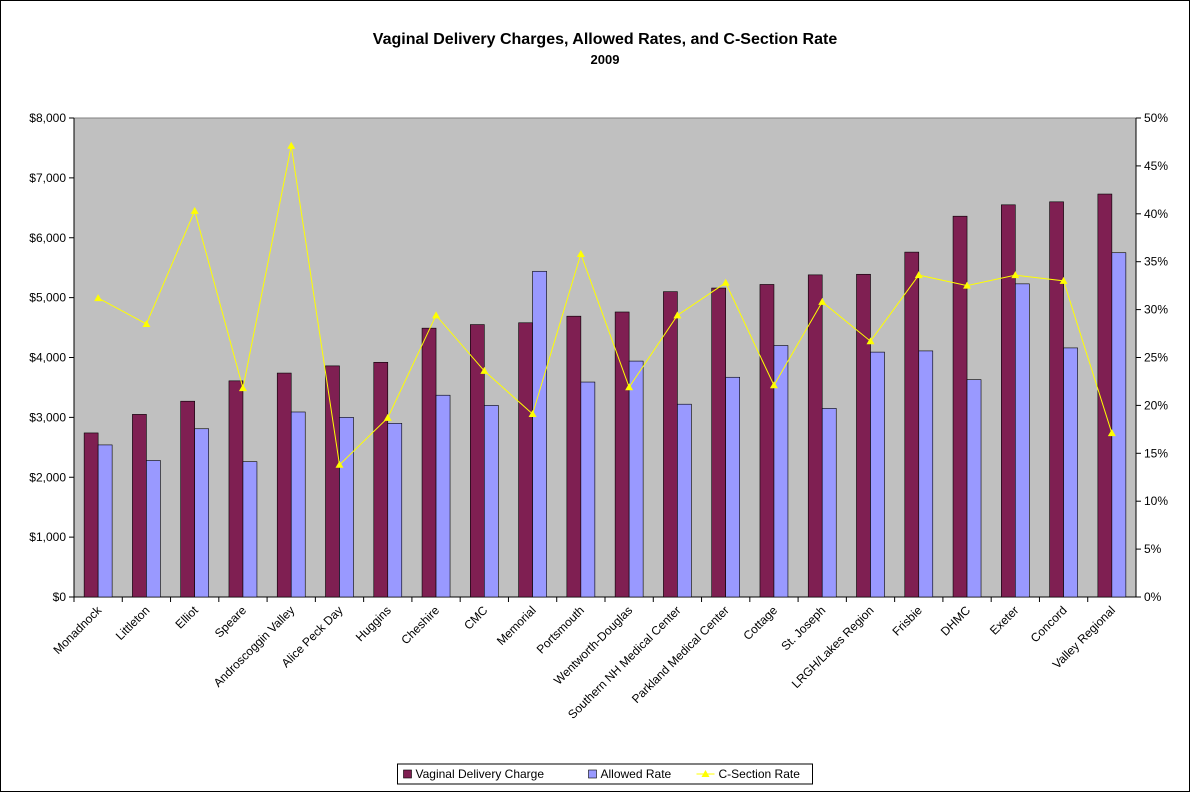 The image size is (1191, 793). What do you see at coordinates (605, 59) in the screenshot?
I see `chart-subtitle: 2009` at bounding box center [605, 59].